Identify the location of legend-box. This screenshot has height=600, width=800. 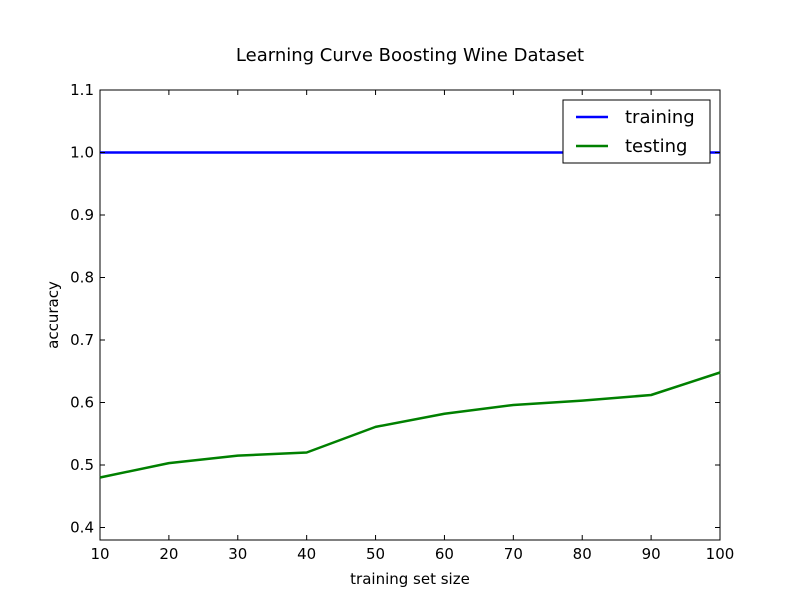
(636, 131).